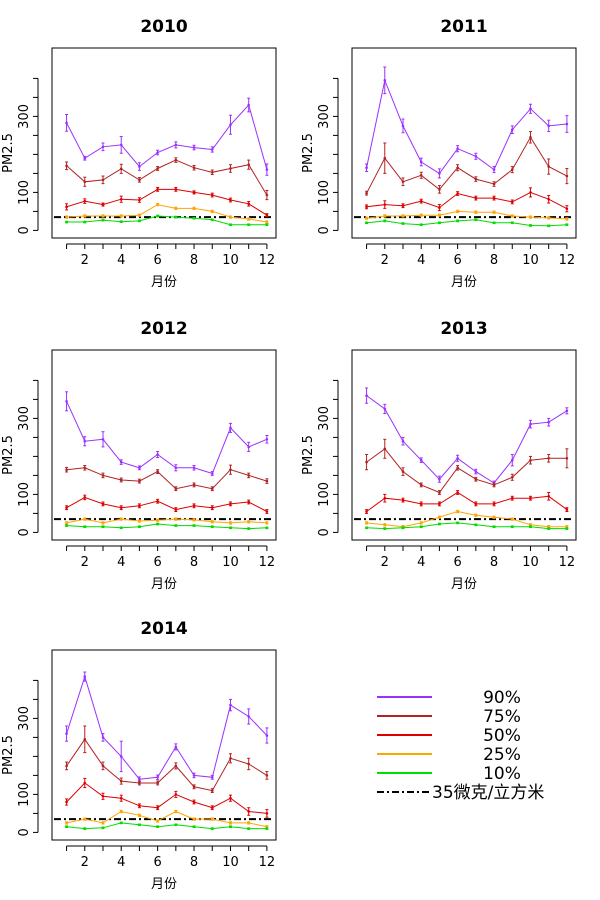 This screenshot has height=900, width=600. Describe the element at coordinates (121, 862) in the screenshot. I see `x-tick-label: 4` at that location.